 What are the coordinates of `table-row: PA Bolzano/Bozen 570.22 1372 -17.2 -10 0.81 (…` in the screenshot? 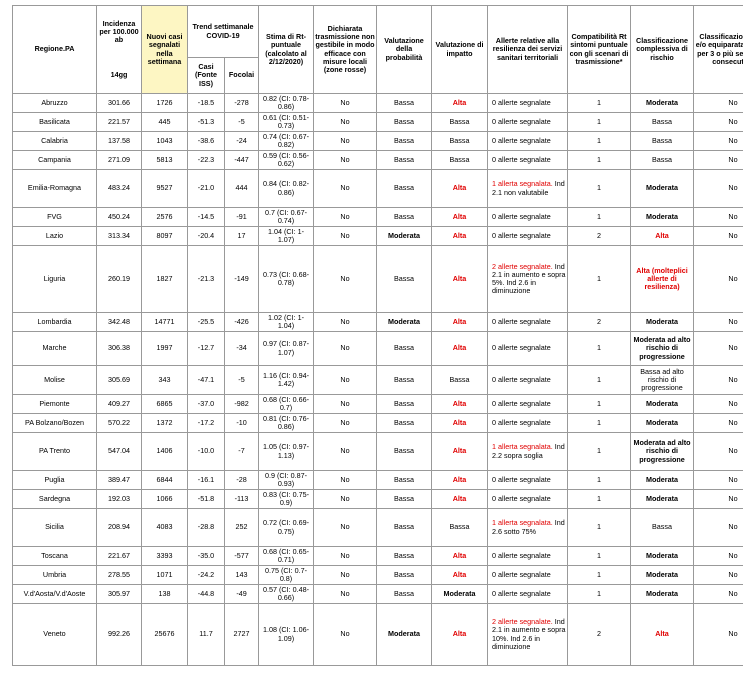 It's located at (377, 423).